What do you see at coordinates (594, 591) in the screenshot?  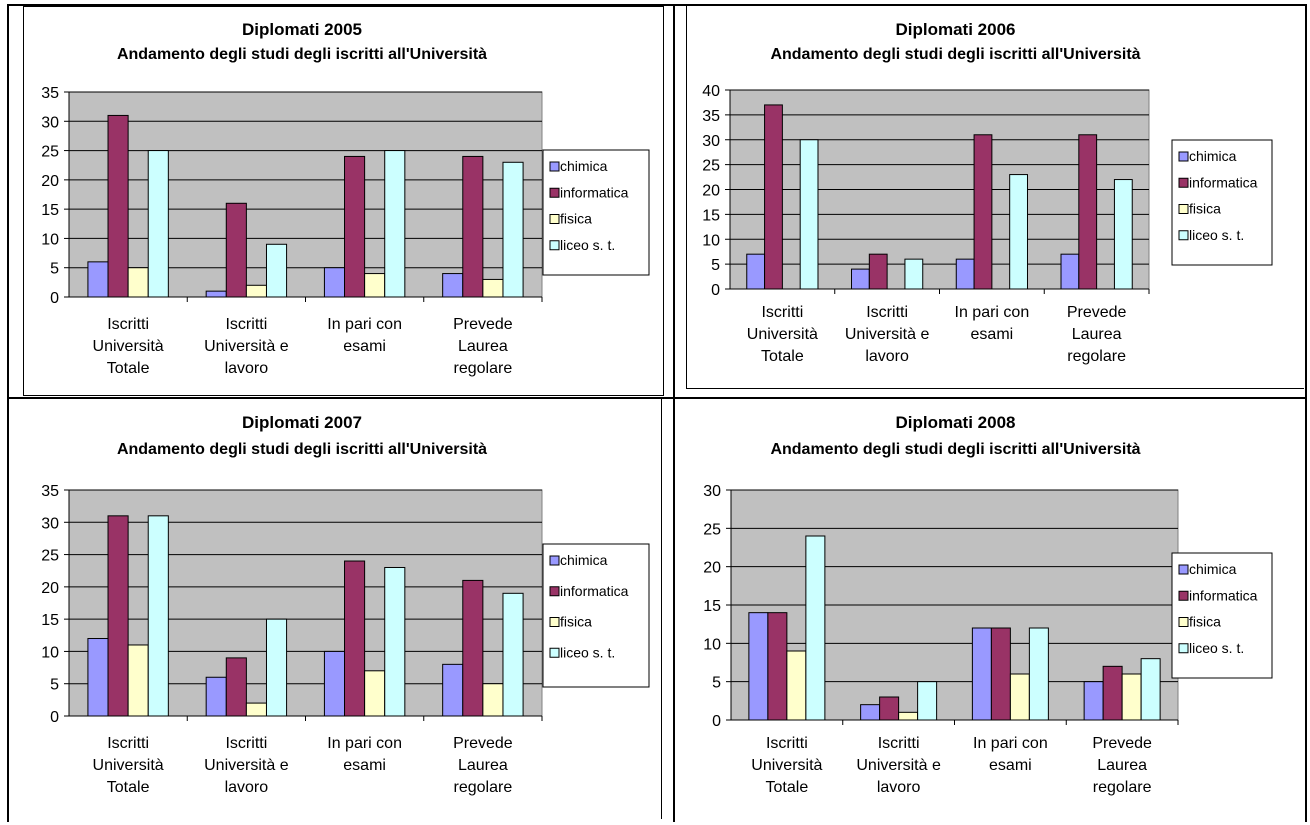 I see `legend-label-informatica: informatica` at bounding box center [594, 591].